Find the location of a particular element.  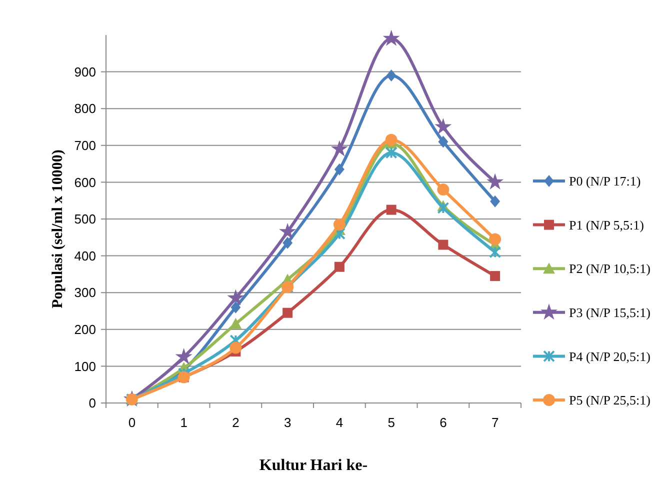

y-tick-label: 100 is located at coordinates (85, 366).